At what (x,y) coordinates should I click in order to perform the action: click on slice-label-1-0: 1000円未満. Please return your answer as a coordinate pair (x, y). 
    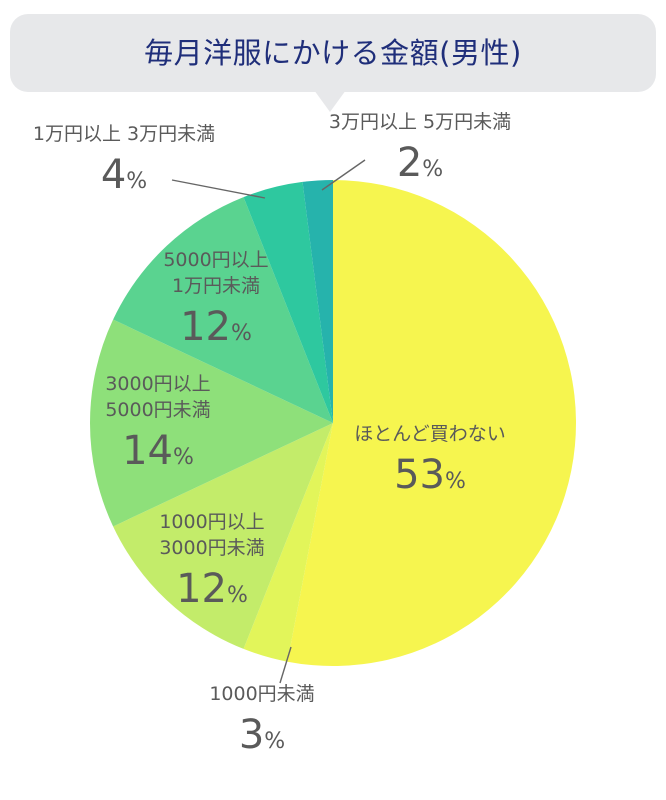
    Looking at the image, I should click on (261, 694).